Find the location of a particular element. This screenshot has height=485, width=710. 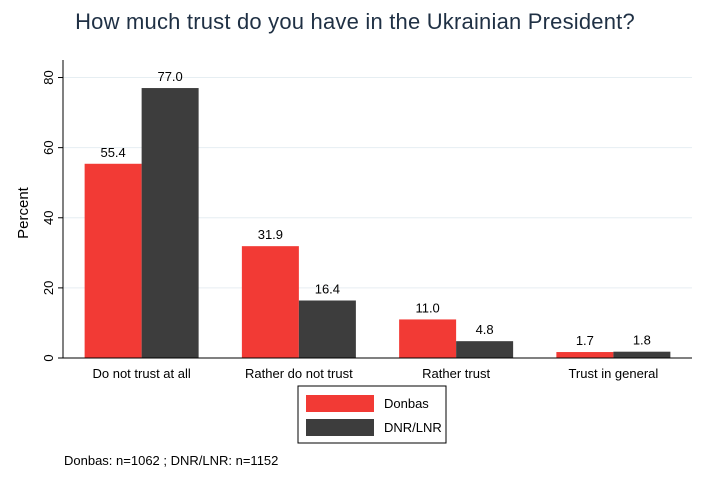

data-label: 1.7 is located at coordinates (585, 340).